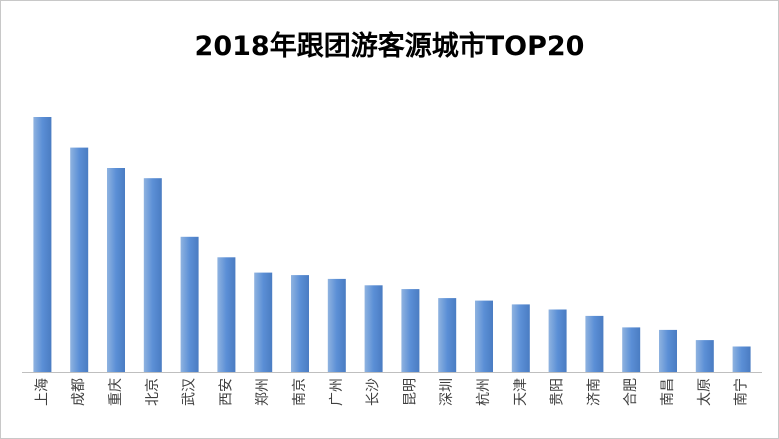  I want to click on x-tick-label-5: 武汉, so click(190, 392).